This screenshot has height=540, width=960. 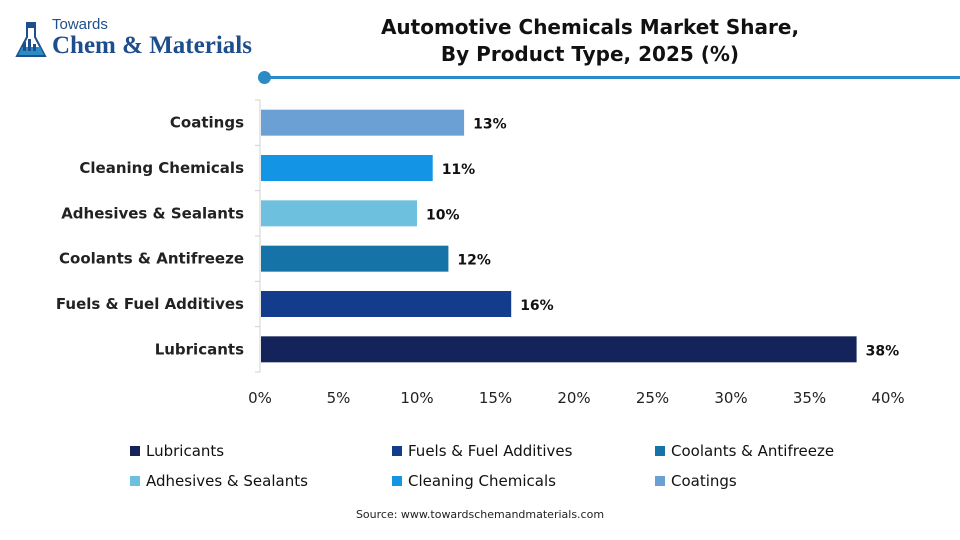 What do you see at coordinates (151, 259) in the screenshot?
I see `category-label: Coolants & Antifreeze` at bounding box center [151, 259].